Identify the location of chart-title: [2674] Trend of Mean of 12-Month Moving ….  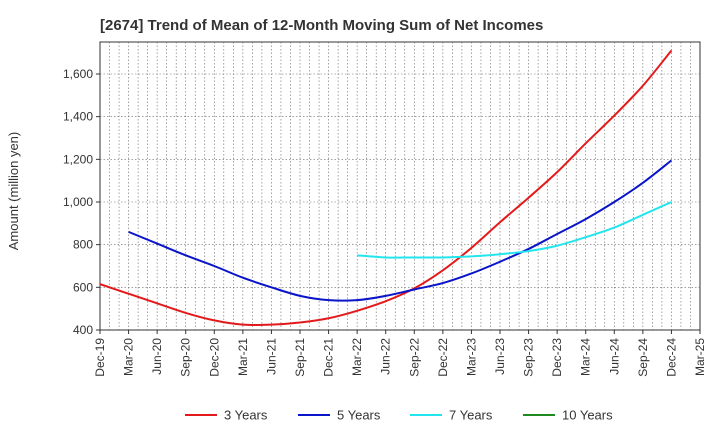
(321, 25).